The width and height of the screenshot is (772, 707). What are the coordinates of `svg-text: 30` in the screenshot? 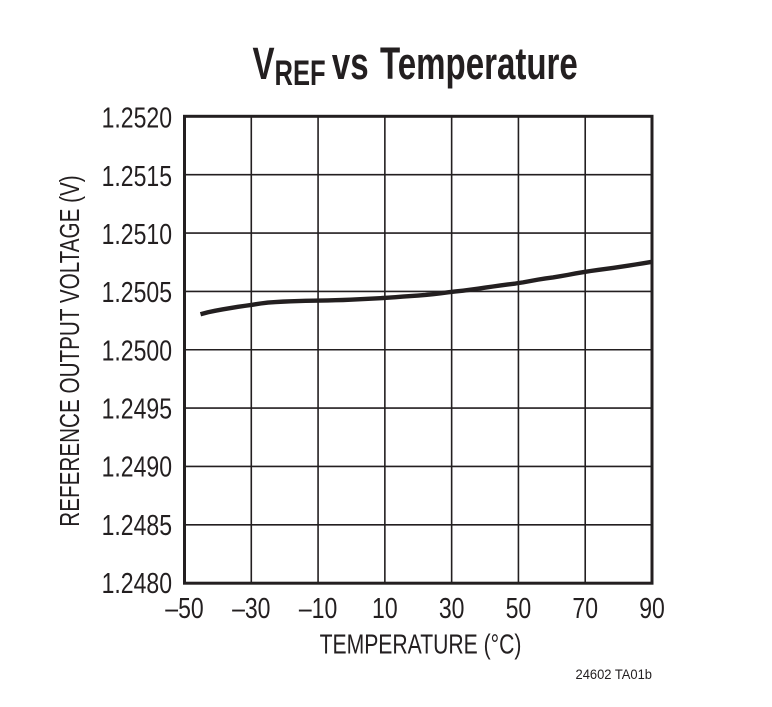 It's located at (452, 608).